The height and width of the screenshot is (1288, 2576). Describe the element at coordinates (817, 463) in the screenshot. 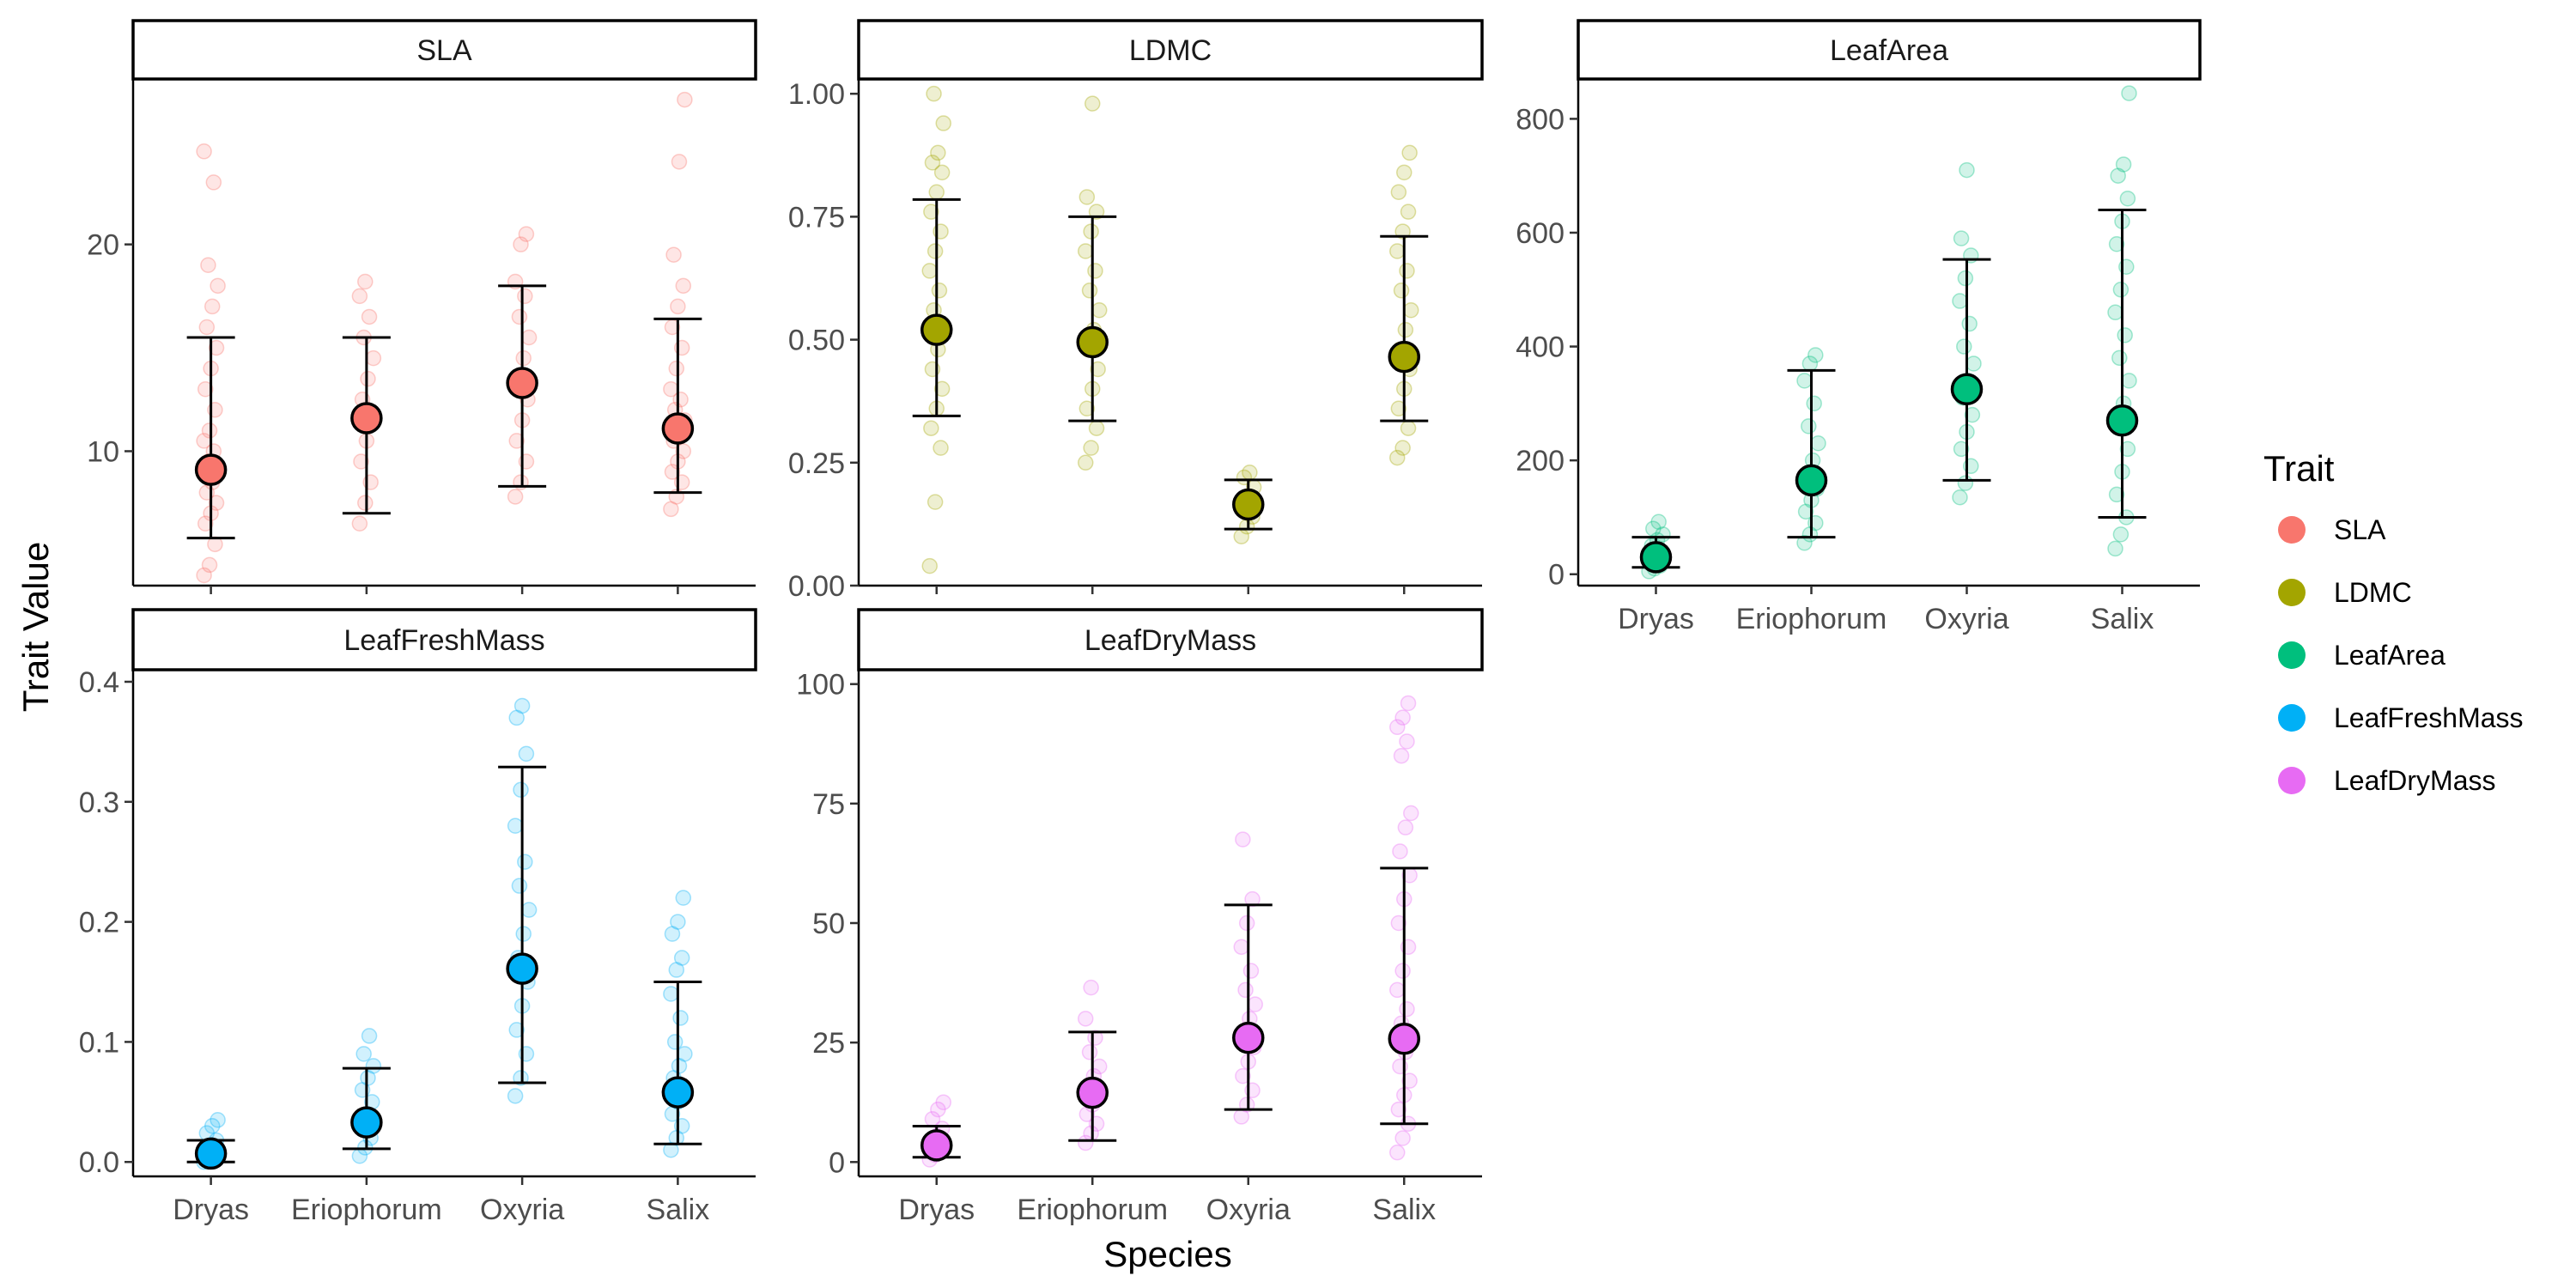

I see `y-tick-label: 0.25` at that location.